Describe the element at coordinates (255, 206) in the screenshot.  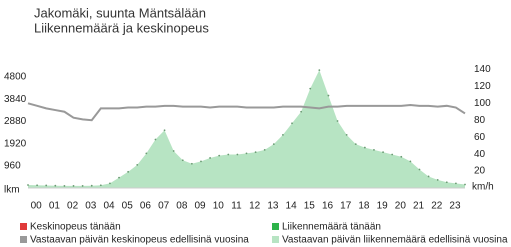
I see `x-tick-label: 12` at that location.